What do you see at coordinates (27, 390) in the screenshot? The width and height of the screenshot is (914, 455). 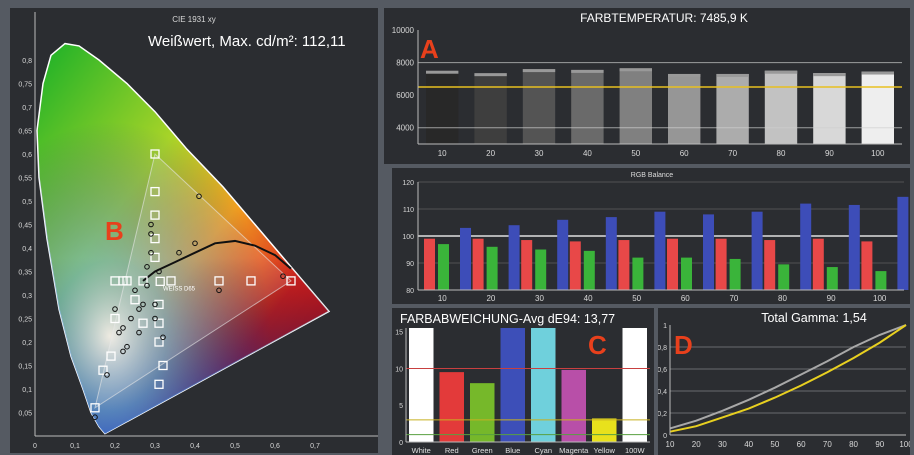 I see `cie-y-tick-label: 0,1` at bounding box center [27, 390].